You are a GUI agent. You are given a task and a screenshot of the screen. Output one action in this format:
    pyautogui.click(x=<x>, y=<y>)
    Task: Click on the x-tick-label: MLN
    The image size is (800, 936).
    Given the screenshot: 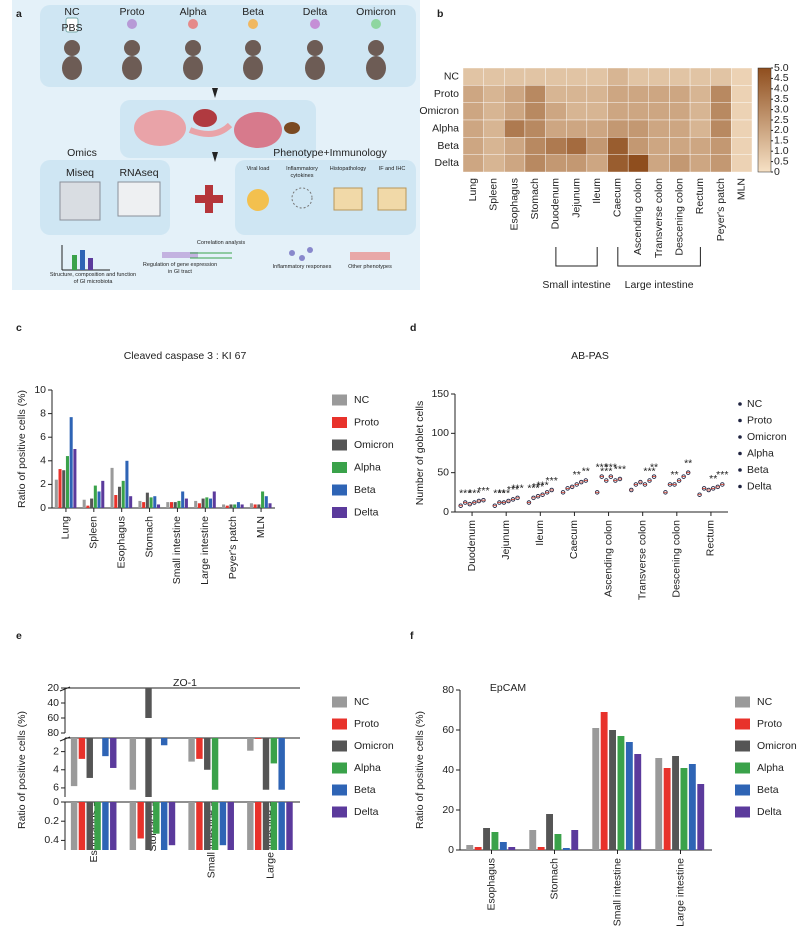 What is the action you would take?
    pyautogui.click(x=261, y=527)
    